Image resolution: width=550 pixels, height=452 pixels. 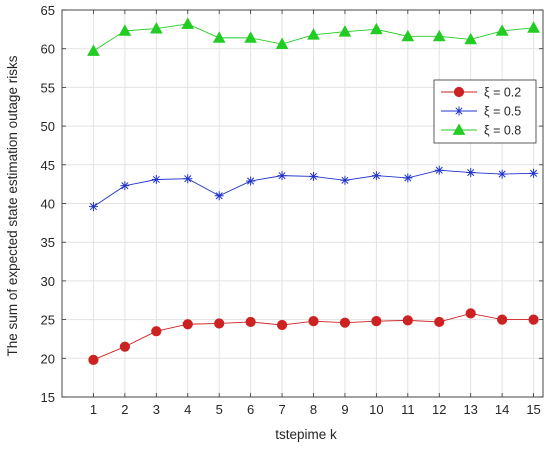 What do you see at coordinates (48, 49) in the screenshot?
I see `y-tick-label: 60` at bounding box center [48, 49].